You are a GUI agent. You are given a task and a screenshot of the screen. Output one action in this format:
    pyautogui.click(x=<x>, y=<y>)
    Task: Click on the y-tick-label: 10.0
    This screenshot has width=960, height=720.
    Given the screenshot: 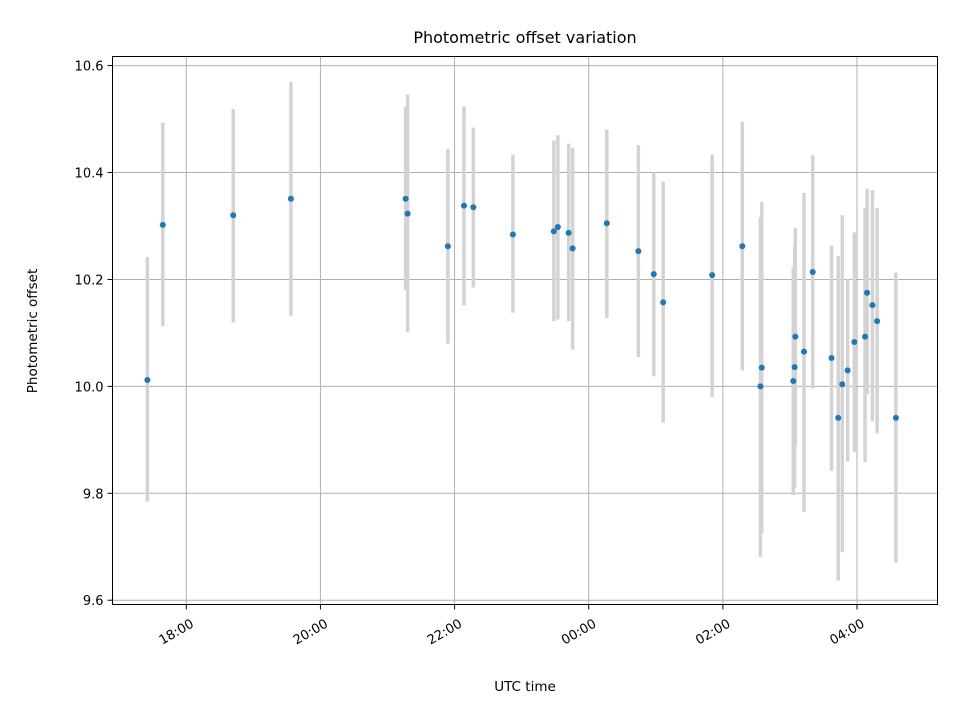 What is the action you would take?
    pyautogui.click(x=89, y=387)
    